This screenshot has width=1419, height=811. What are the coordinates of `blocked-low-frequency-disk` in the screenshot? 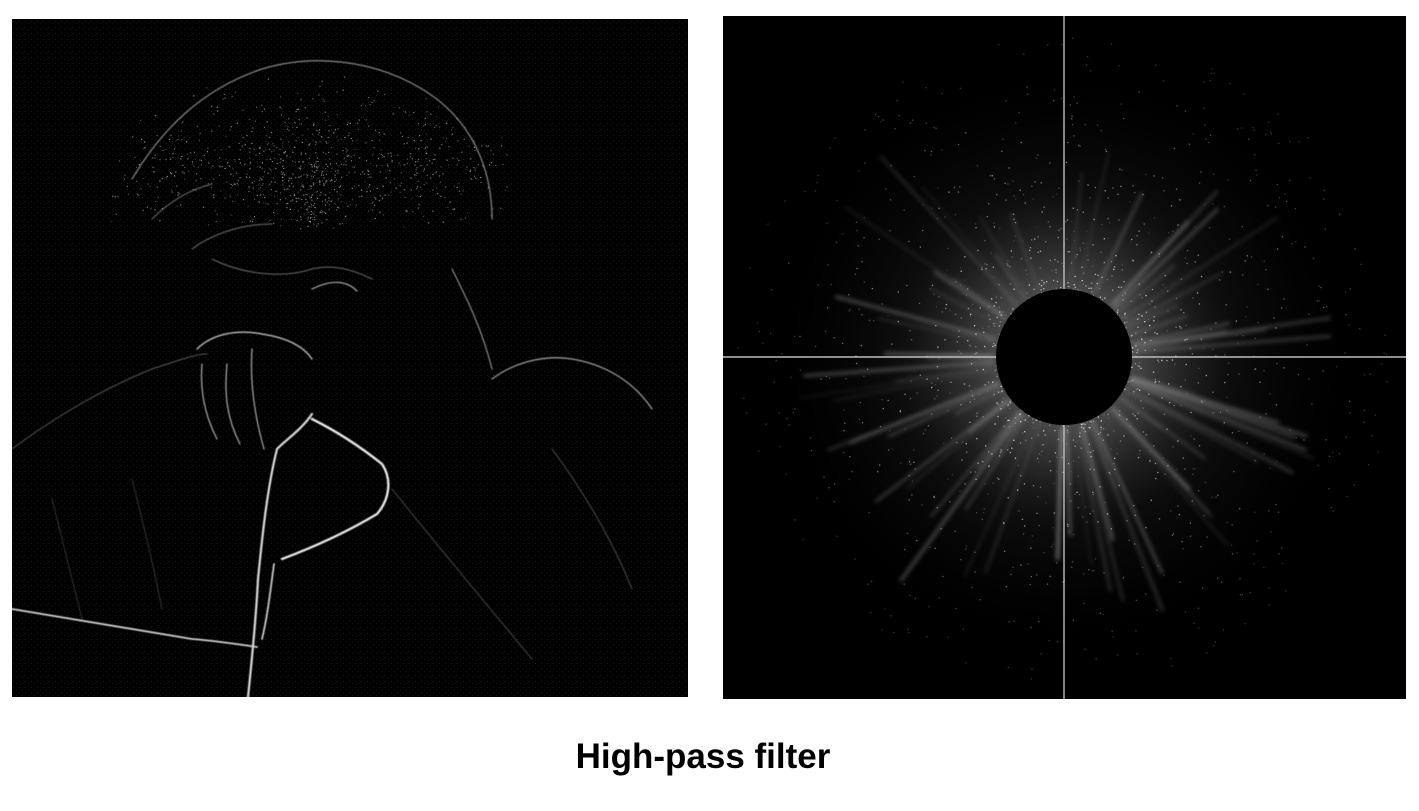 It's located at (1064, 357).